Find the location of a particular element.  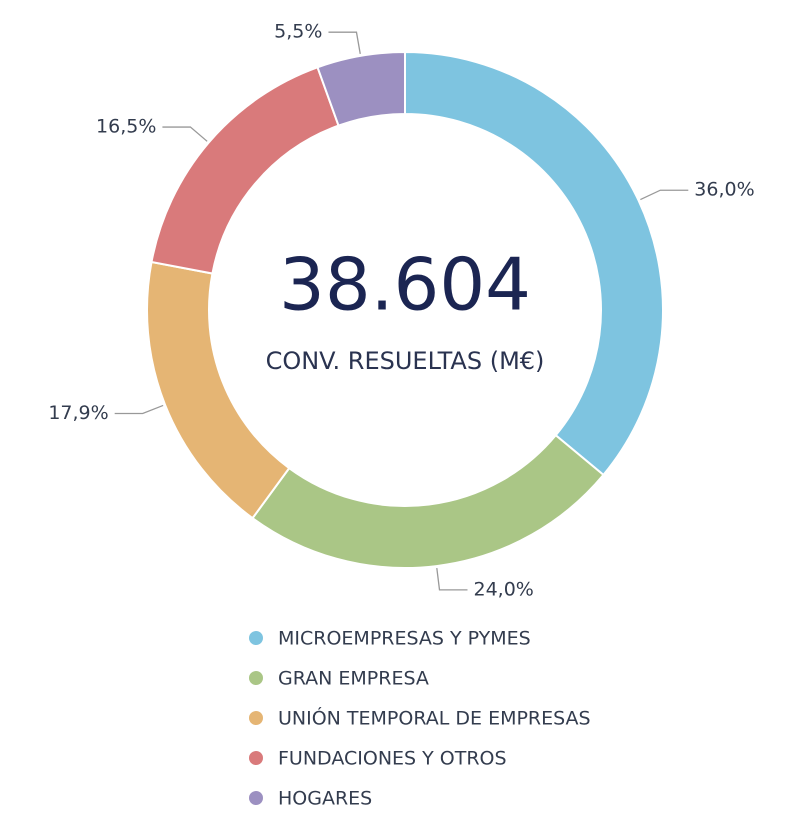

legend-label: UNIÓN TEMPORAL DE EMPRESAS is located at coordinates (434, 718).